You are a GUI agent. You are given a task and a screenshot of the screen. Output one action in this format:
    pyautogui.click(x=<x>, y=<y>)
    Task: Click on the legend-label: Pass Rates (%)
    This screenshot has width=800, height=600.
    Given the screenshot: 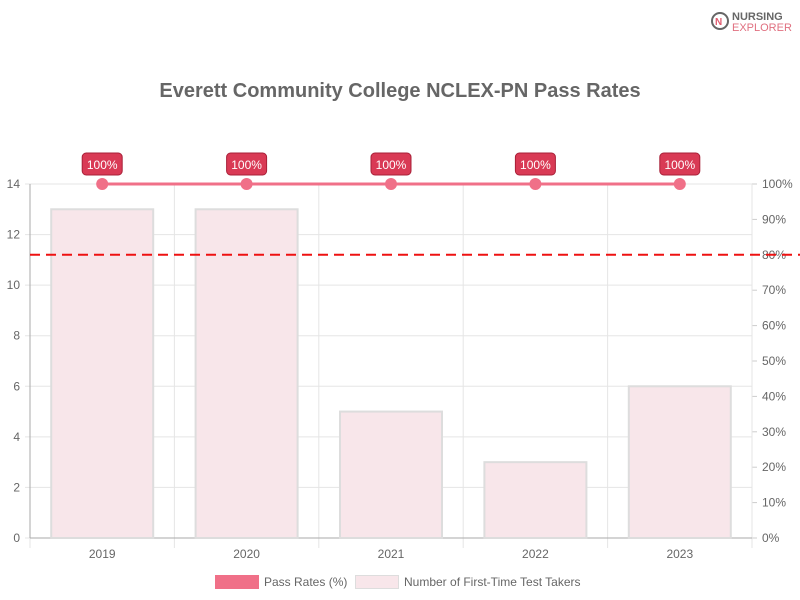 What is the action you would take?
    pyautogui.click(x=306, y=582)
    